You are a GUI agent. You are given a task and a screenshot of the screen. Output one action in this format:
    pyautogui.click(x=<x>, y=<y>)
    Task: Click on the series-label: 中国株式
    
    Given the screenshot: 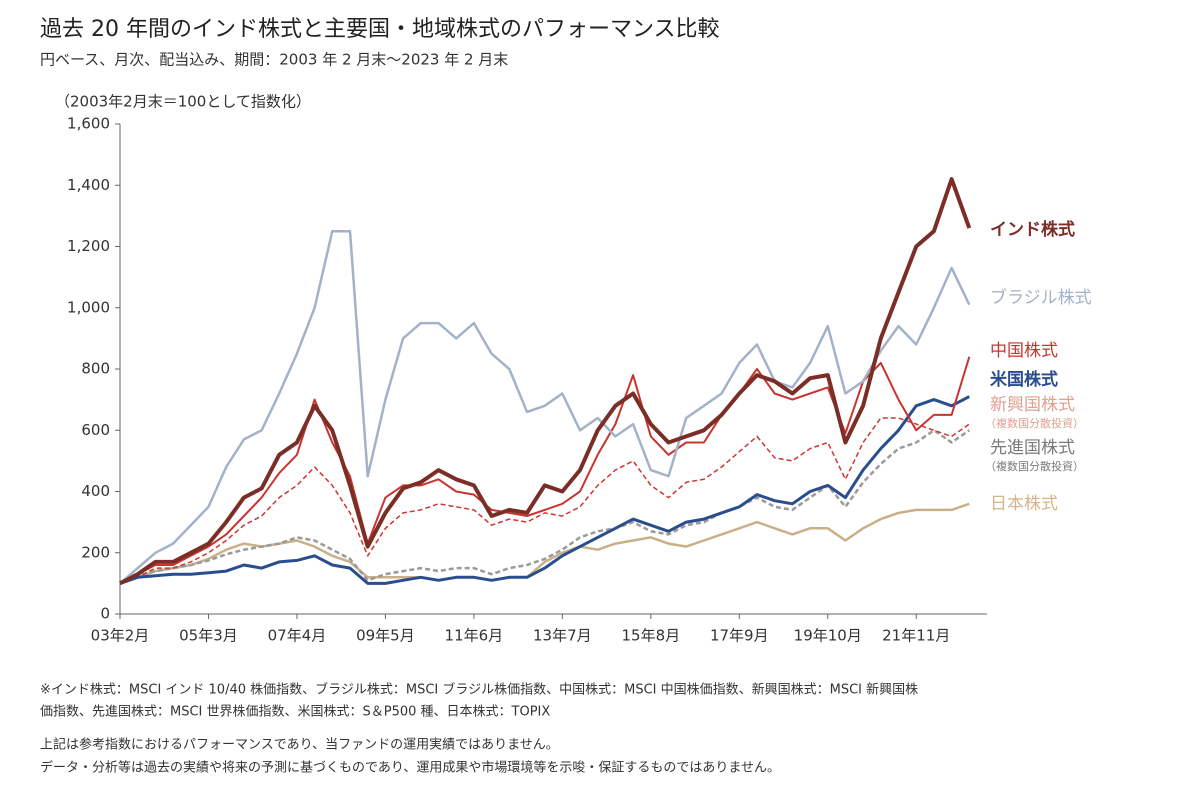 What is the action you would take?
    pyautogui.click(x=1024, y=351)
    